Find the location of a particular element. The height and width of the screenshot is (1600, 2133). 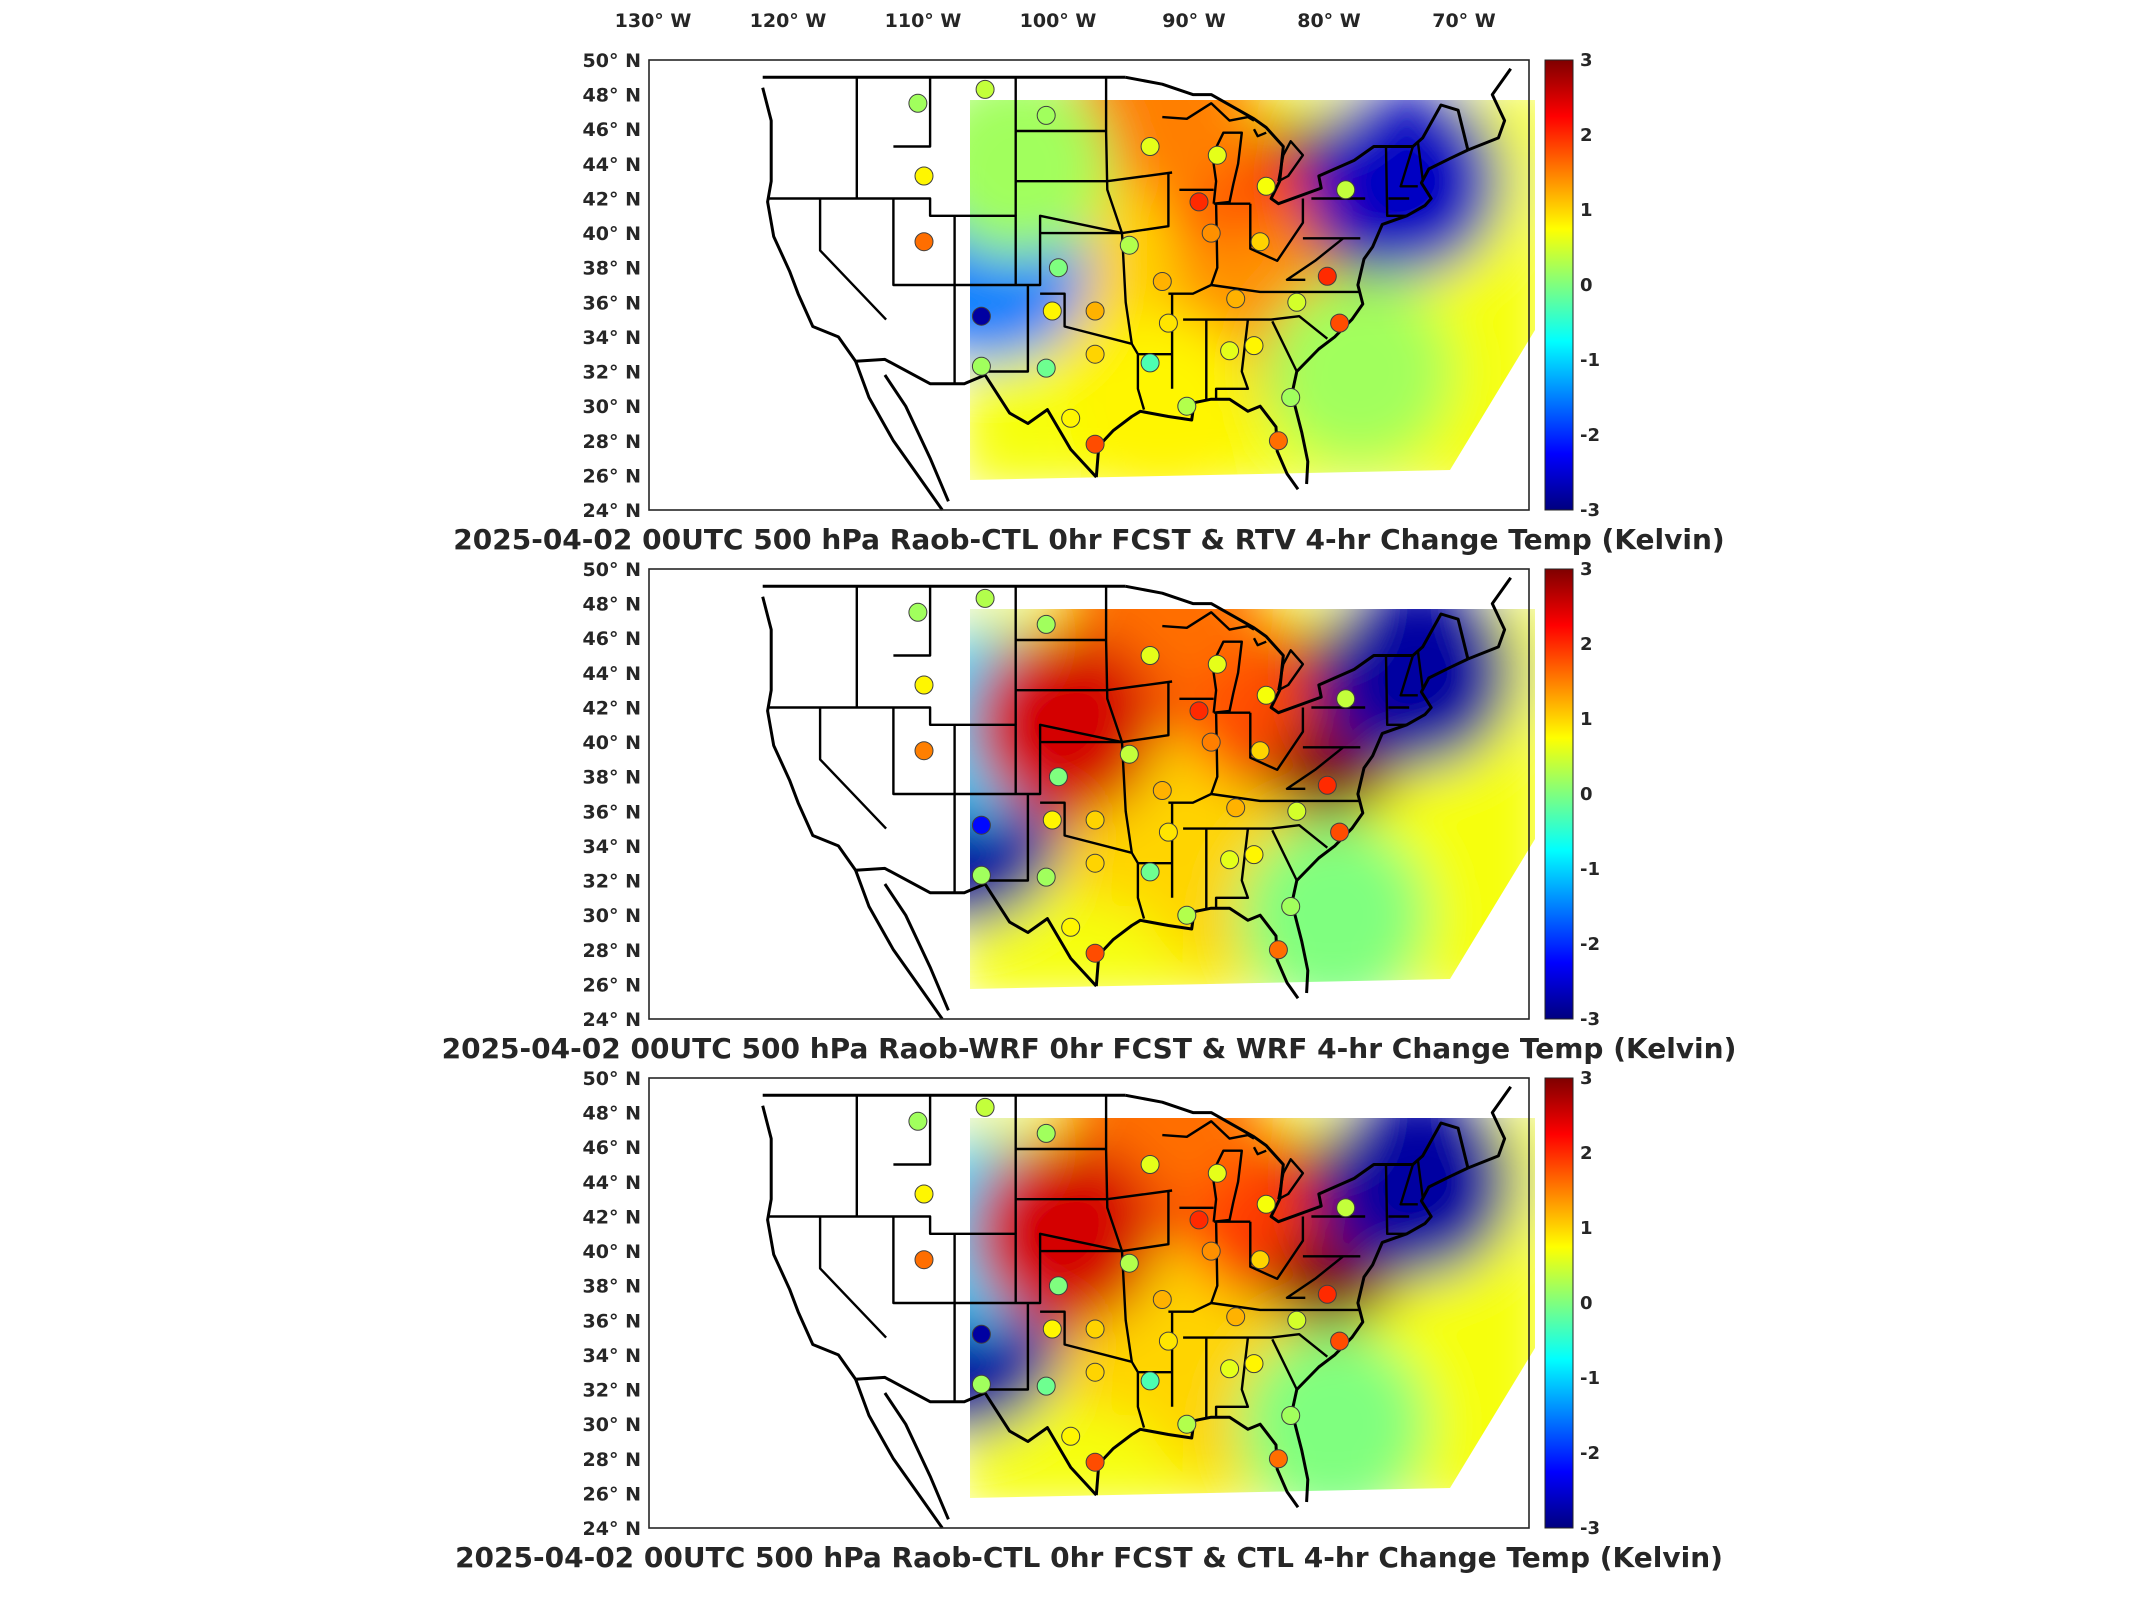

lat-tick-label: 42° N is located at coordinates (612, 1218).